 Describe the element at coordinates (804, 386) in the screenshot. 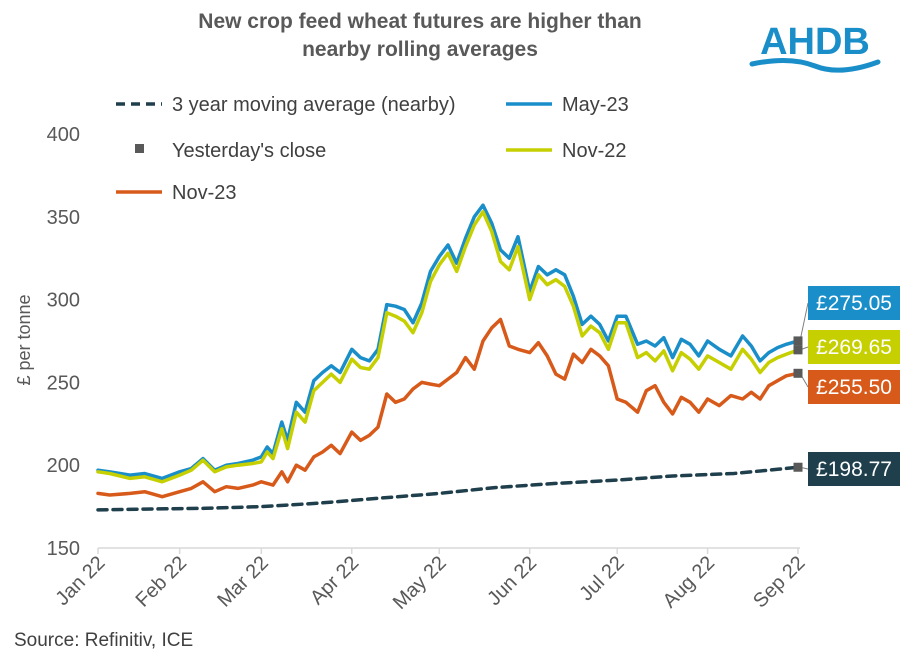

I see `callout-connectors` at that location.